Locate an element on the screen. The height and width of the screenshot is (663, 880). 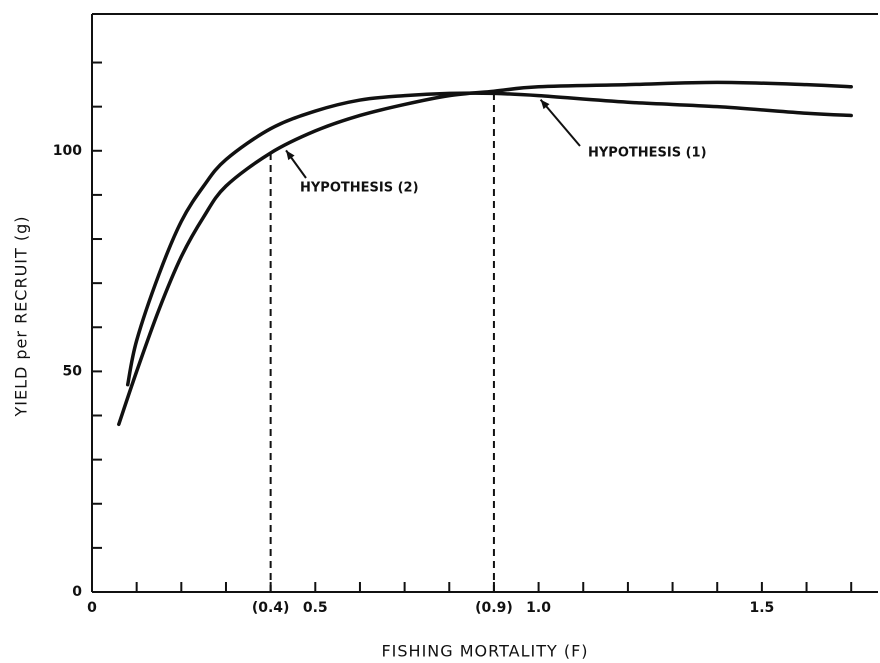
annotation-arrow is located at coordinates (560, 122).